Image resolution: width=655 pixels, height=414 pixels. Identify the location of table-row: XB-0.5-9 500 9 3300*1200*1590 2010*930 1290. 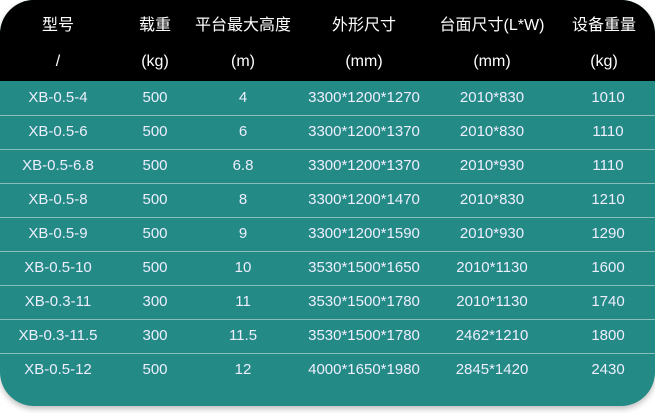
(327, 234).